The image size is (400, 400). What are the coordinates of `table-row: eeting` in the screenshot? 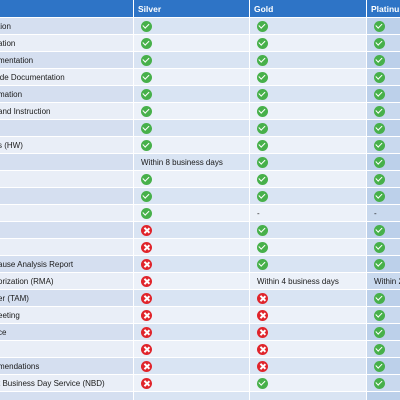 It's located at (200, 315).